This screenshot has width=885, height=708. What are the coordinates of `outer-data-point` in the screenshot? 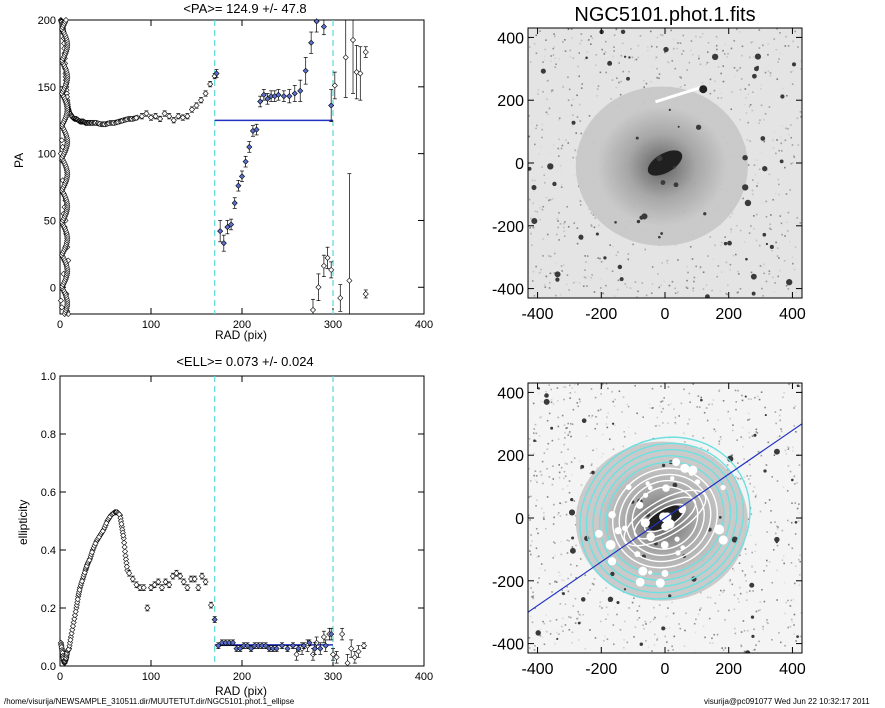 It's located at (363, 645).